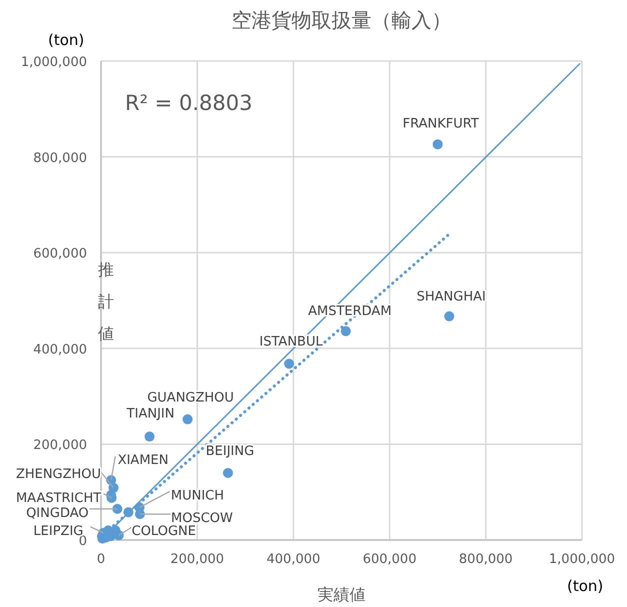 The height and width of the screenshot is (607, 627). I want to click on annotation: R² = 0.8803, so click(188, 103).